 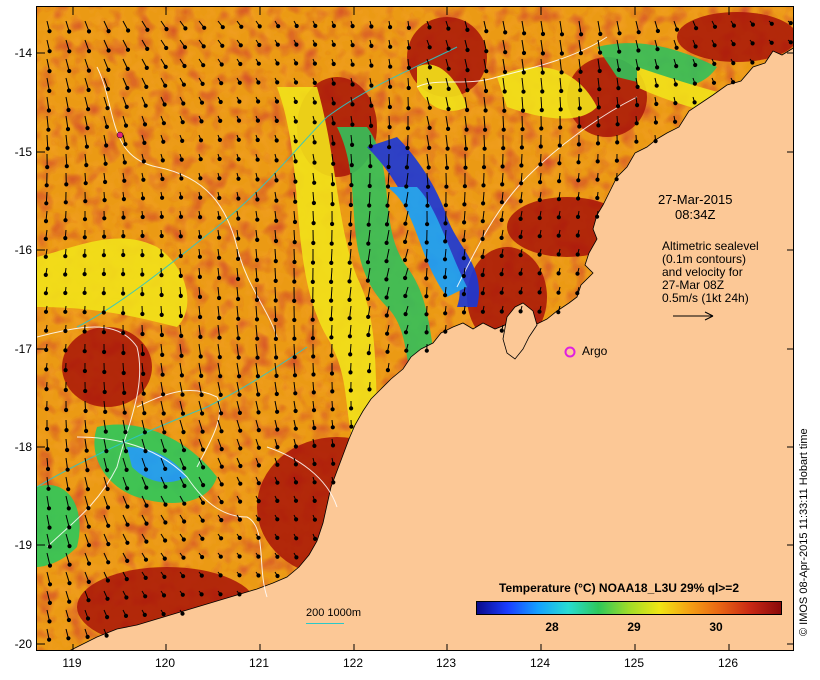 What do you see at coordinates (325, 623) in the screenshot?
I see `depth-scale-line` at bounding box center [325, 623].